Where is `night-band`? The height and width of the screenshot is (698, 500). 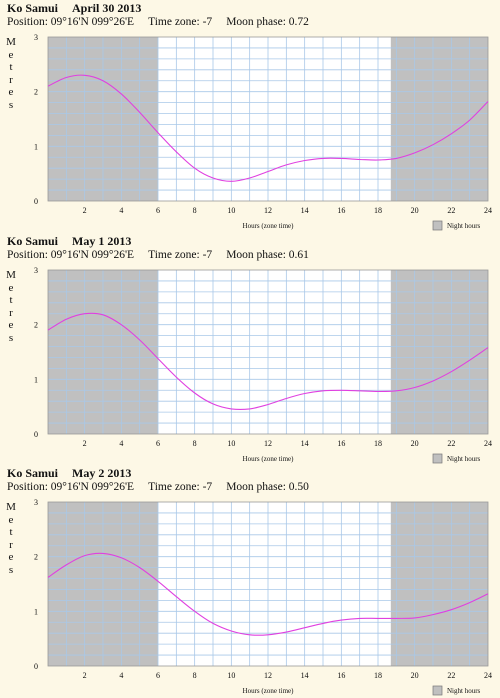
night-band is located at coordinates (439, 352).